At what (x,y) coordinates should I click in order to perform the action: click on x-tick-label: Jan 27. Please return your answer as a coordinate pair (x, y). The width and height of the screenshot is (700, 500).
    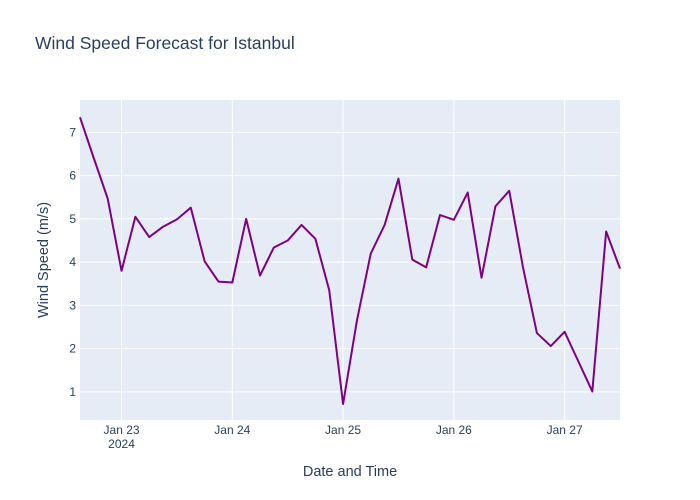
    Looking at the image, I should click on (565, 430).